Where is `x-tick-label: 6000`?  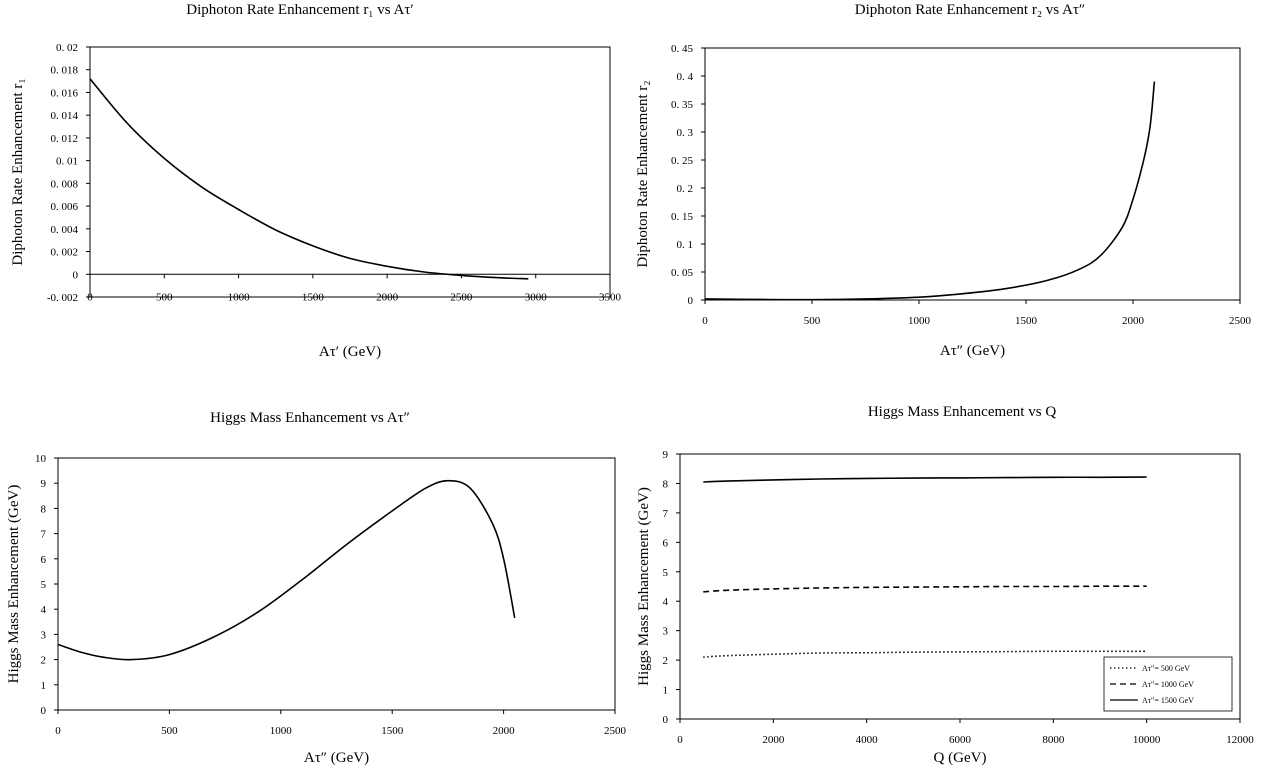 x-tick-label: 6000 is located at coordinates (960, 740).